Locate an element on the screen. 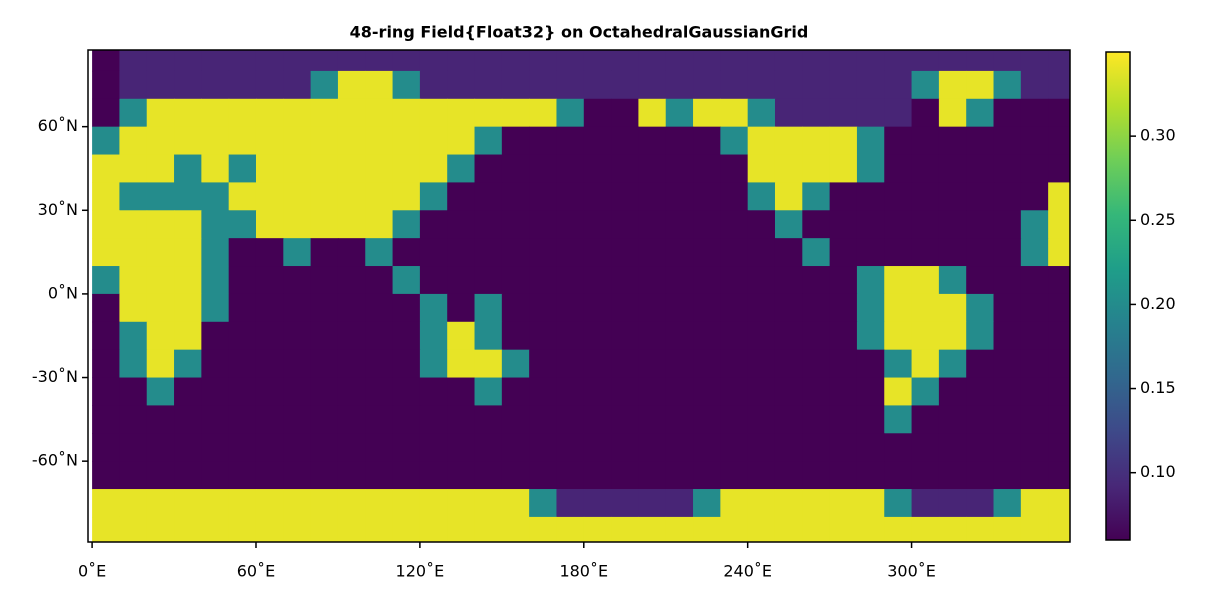 The width and height of the screenshot is (1206, 604). y-tick-label: 0˚N is located at coordinates (63, 292).